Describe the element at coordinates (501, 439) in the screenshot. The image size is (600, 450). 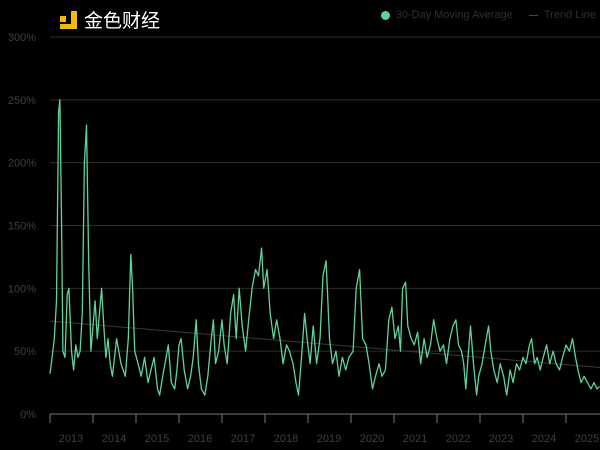
I see `x-tick-label: 2023` at that location.